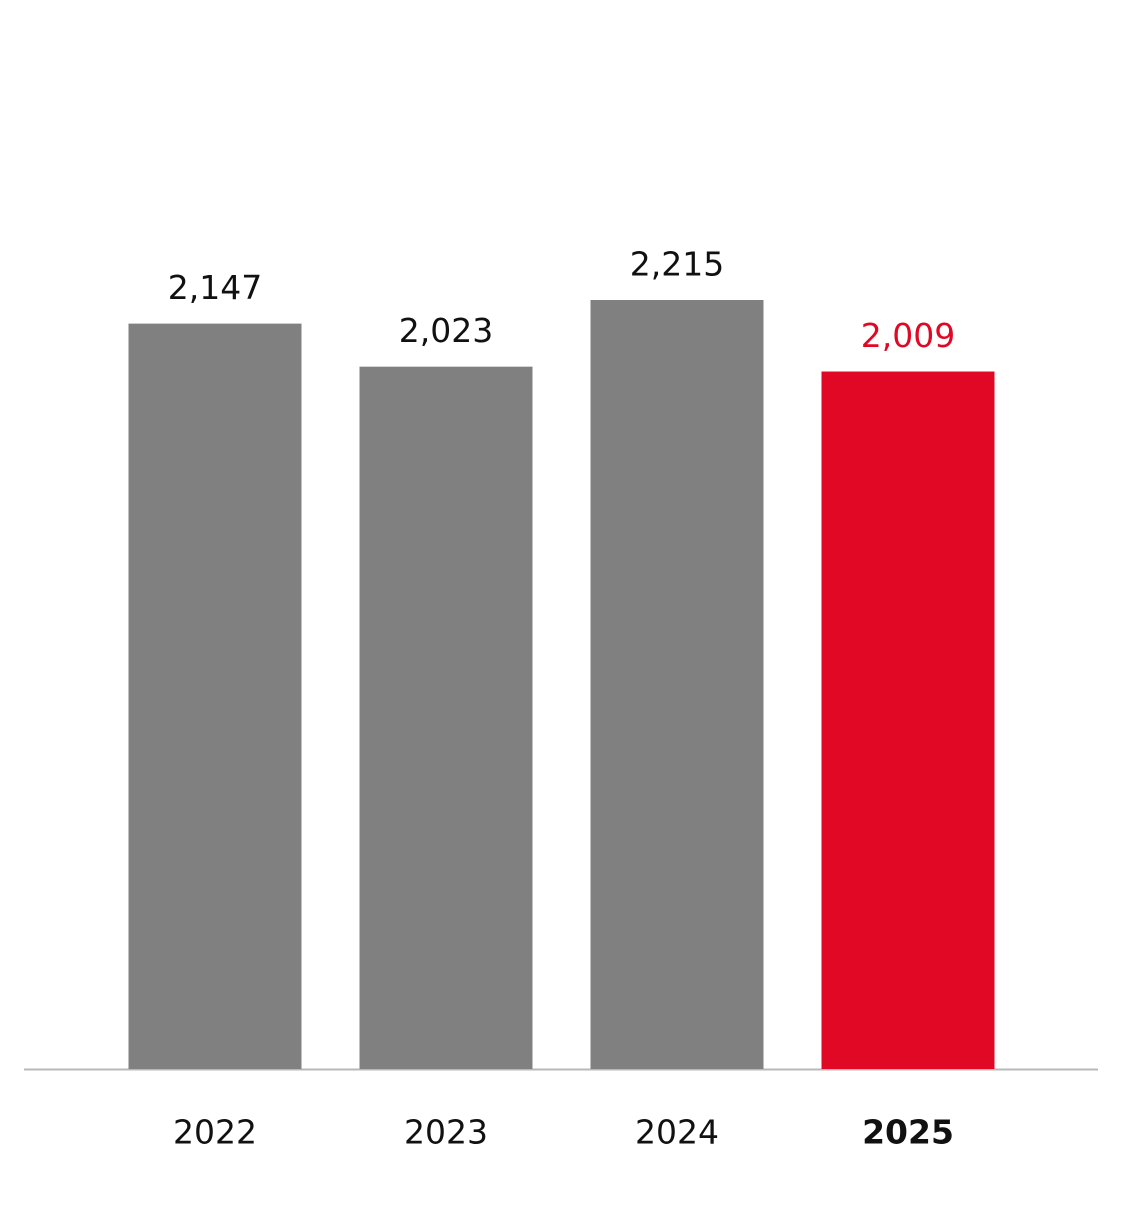  Describe the element at coordinates (215, 1132) in the screenshot. I see `x-tick-label: 2022` at that location.